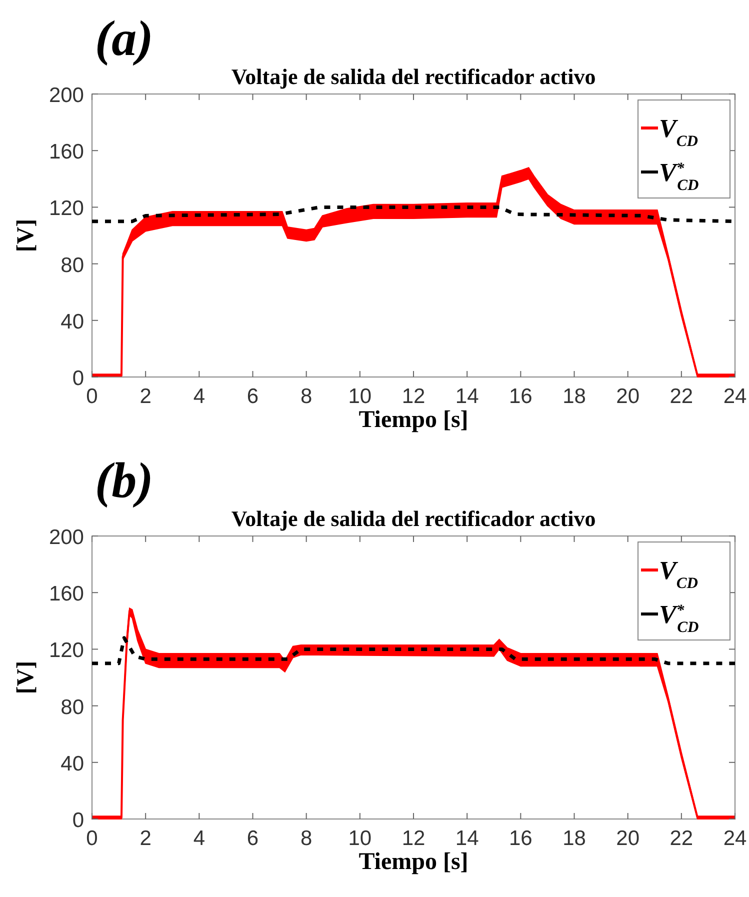 This screenshot has height=897, width=749. What do you see at coordinates (124, 38) in the screenshot?
I see `text: (a)` at bounding box center [124, 38].